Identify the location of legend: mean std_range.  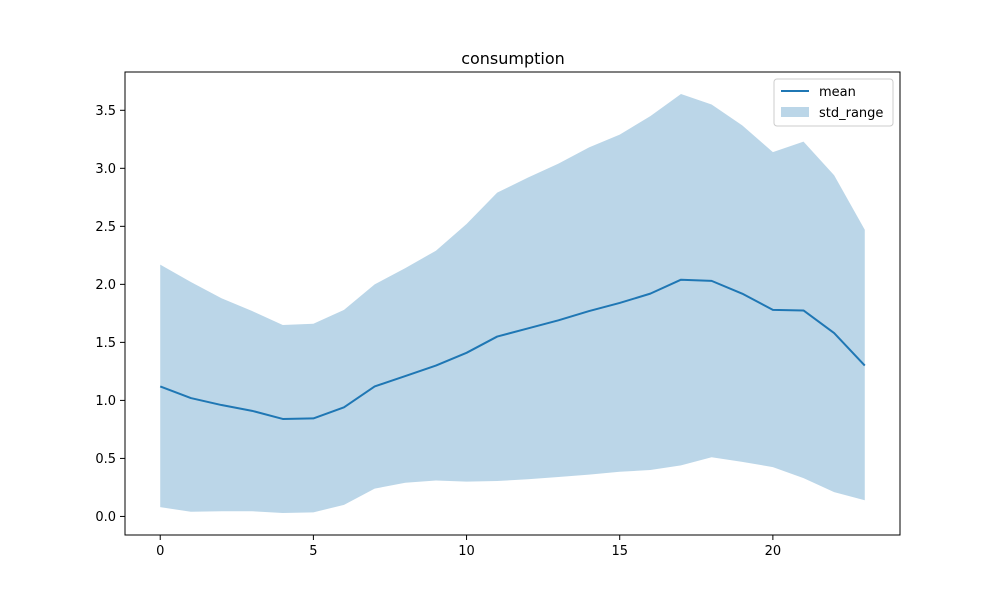
(833, 102).